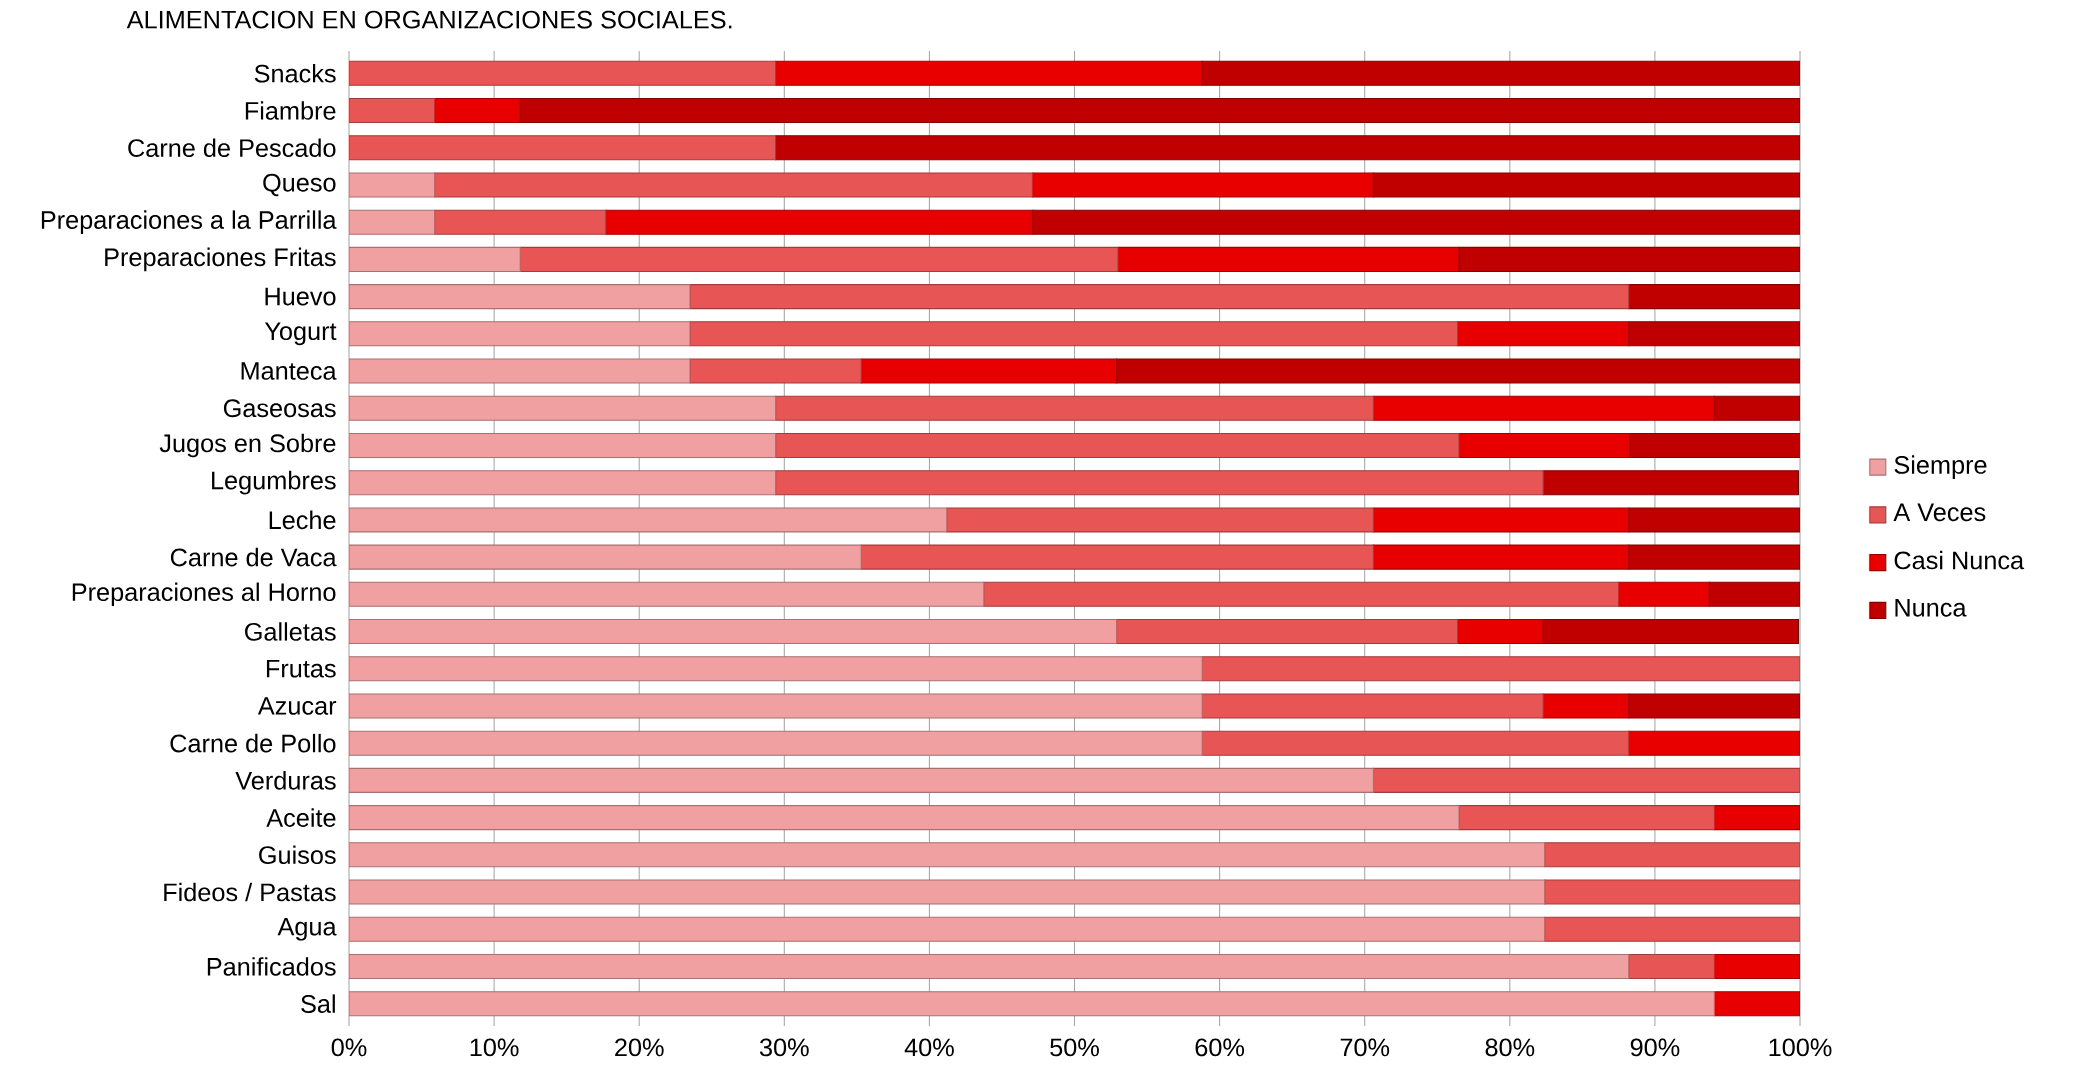 The image size is (2078, 1088). What do you see at coordinates (271, 966) in the screenshot?
I see `y-tick-label: Panificados` at bounding box center [271, 966].